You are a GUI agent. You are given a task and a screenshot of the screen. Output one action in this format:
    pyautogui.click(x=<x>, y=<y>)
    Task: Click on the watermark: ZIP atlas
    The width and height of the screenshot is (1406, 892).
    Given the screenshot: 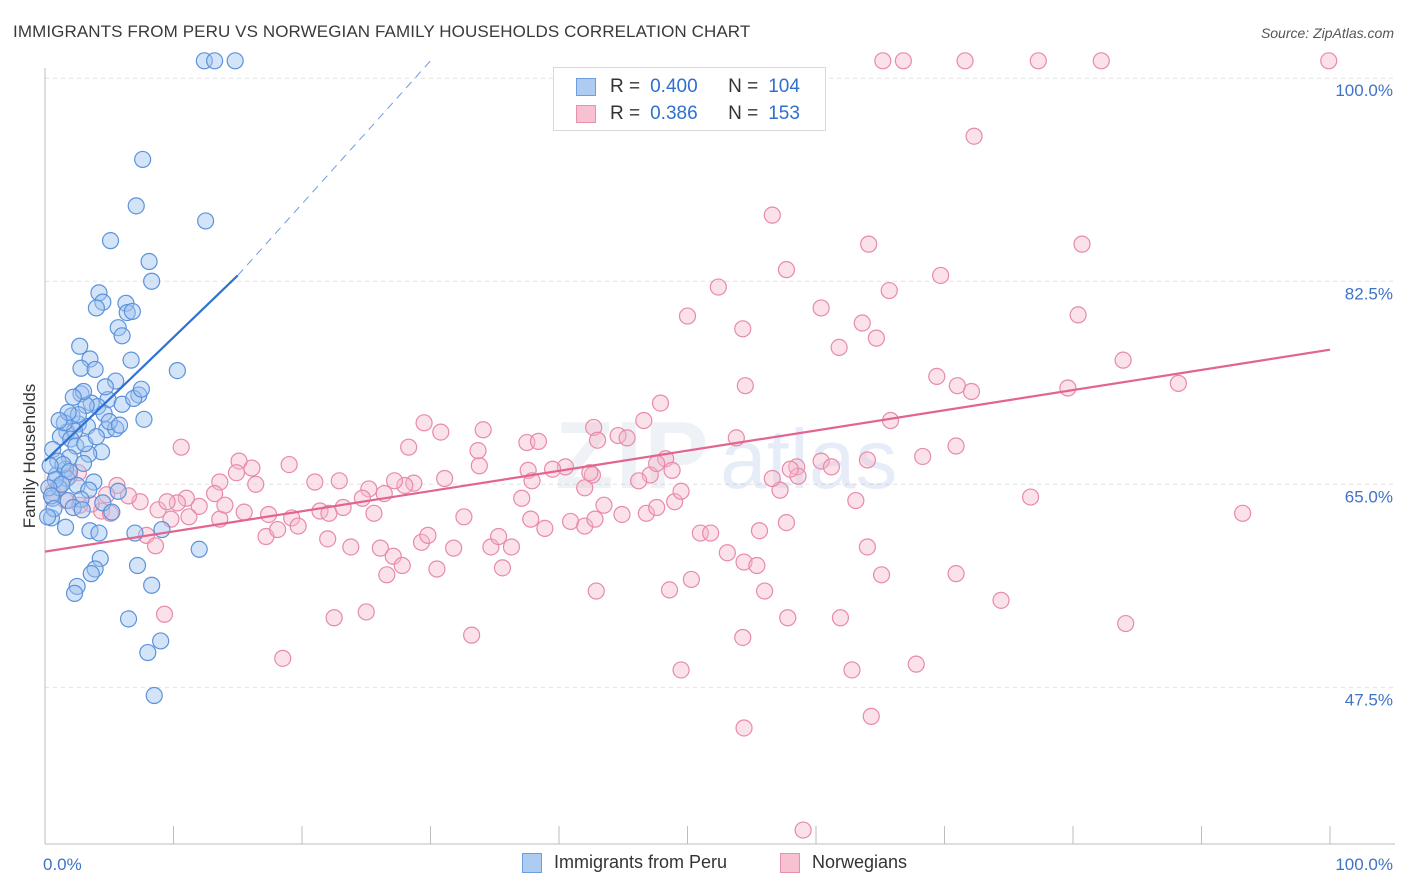 What is the action you would take?
    pyautogui.click(x=726, y=455)
    